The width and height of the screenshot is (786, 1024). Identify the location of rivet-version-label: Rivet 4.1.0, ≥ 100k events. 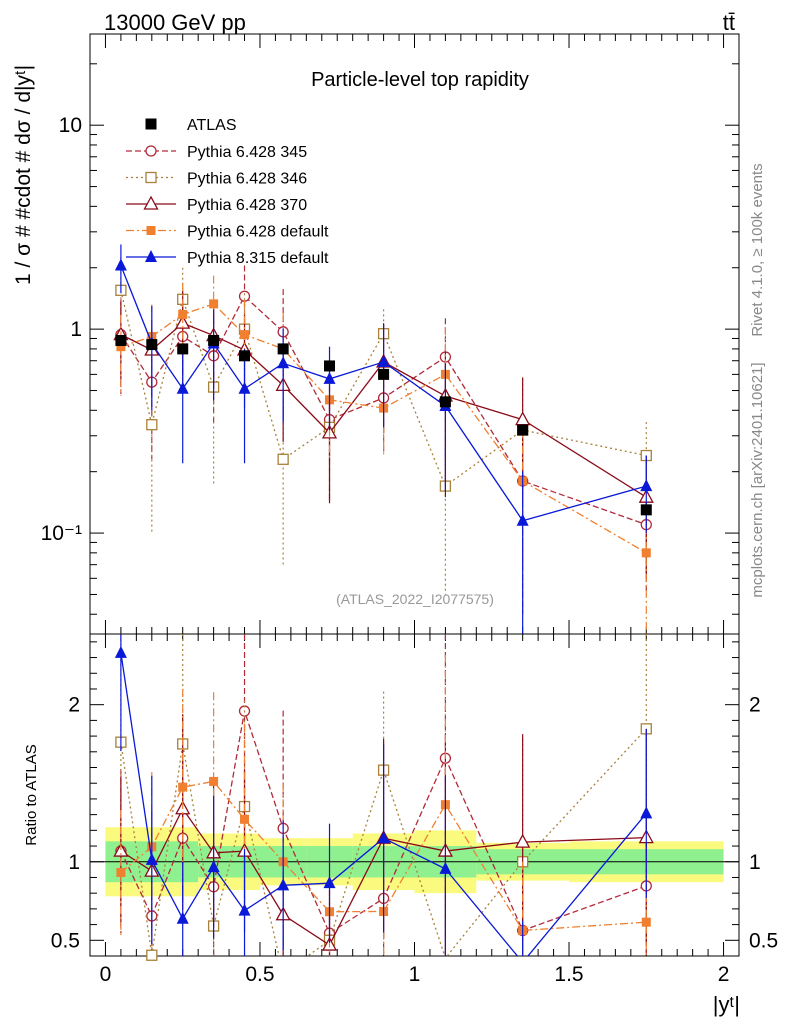
(757, 249).